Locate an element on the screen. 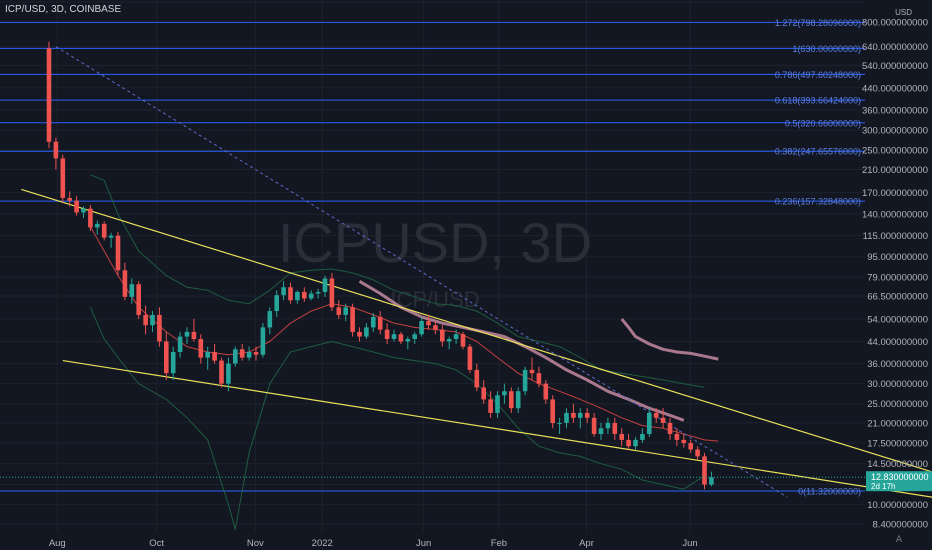 The width and height of the screenshot is (932, 550). symbol-title: ICP/USD, 3D, COINBASE is located at coordinates (63, 9).